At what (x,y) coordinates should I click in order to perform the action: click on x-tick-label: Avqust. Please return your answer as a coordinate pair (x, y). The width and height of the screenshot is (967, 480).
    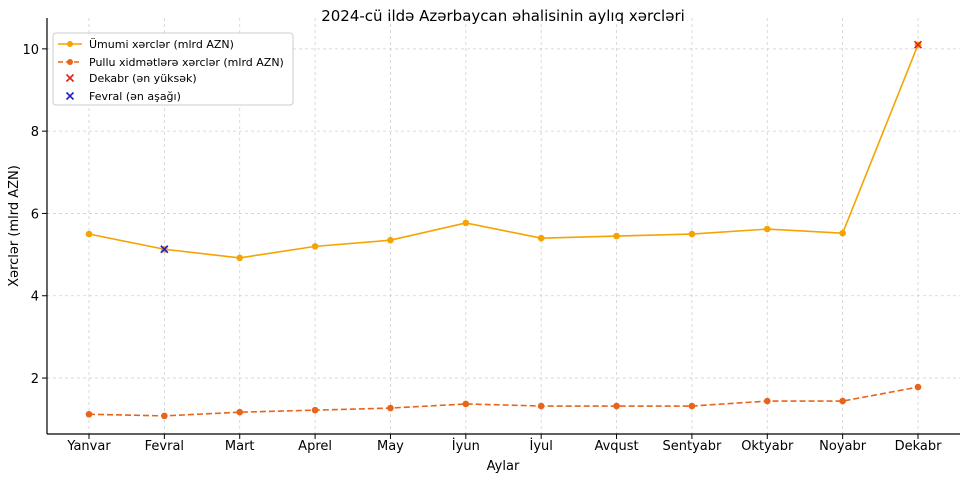
    Looking at the image, I should click on (616, 446).